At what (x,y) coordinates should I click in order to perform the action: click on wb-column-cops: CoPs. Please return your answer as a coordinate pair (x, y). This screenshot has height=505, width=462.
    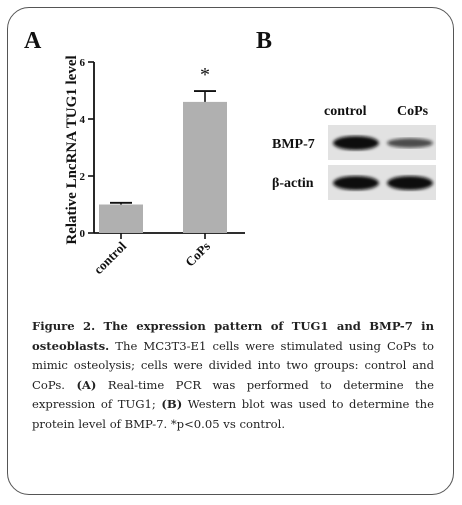
    Looking at the image, I should click on (413, 111).